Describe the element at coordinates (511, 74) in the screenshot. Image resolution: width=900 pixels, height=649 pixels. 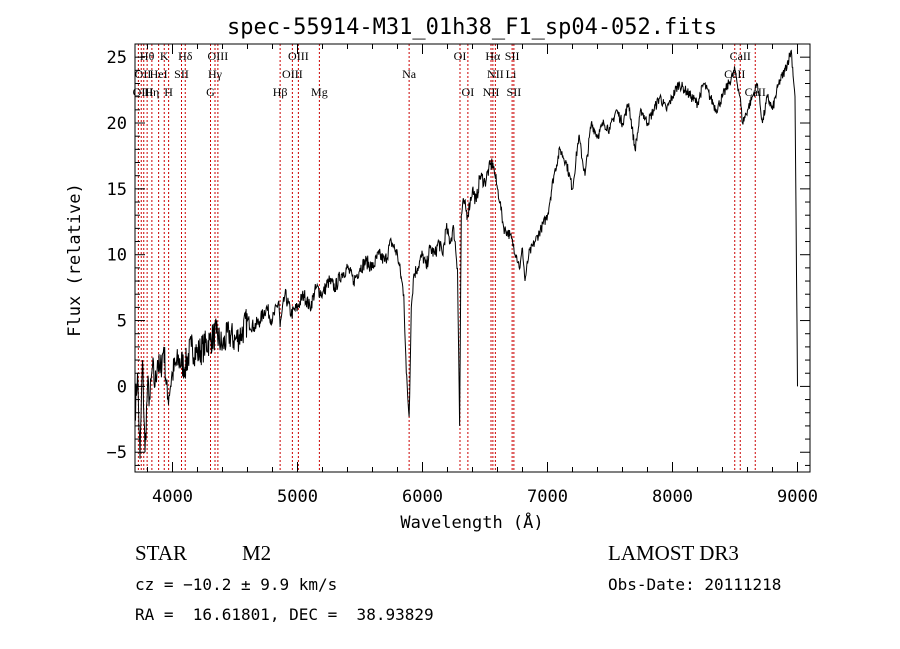
I see `line-label: Li` at that location.